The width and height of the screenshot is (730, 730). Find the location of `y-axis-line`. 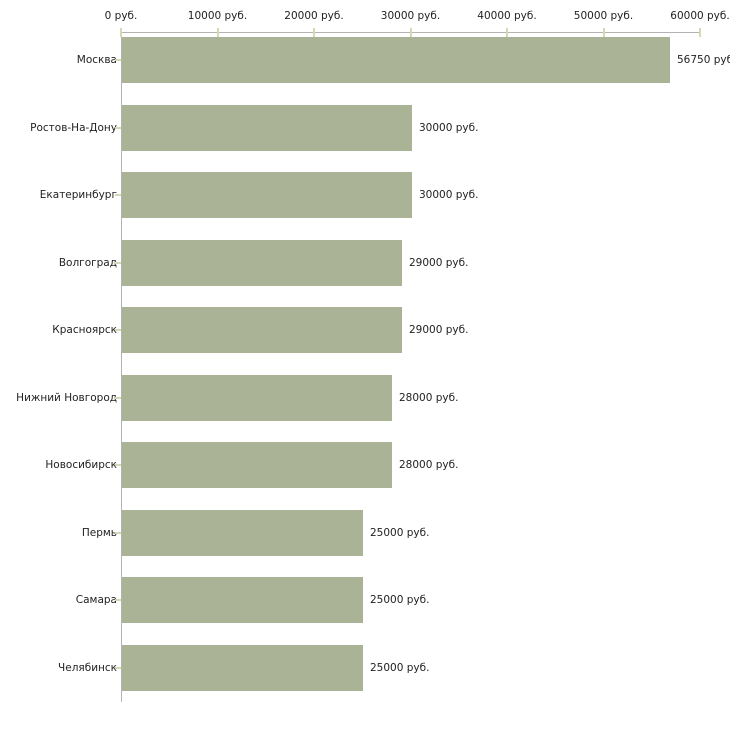

y-axis-line is located at coordinates (121, 367).